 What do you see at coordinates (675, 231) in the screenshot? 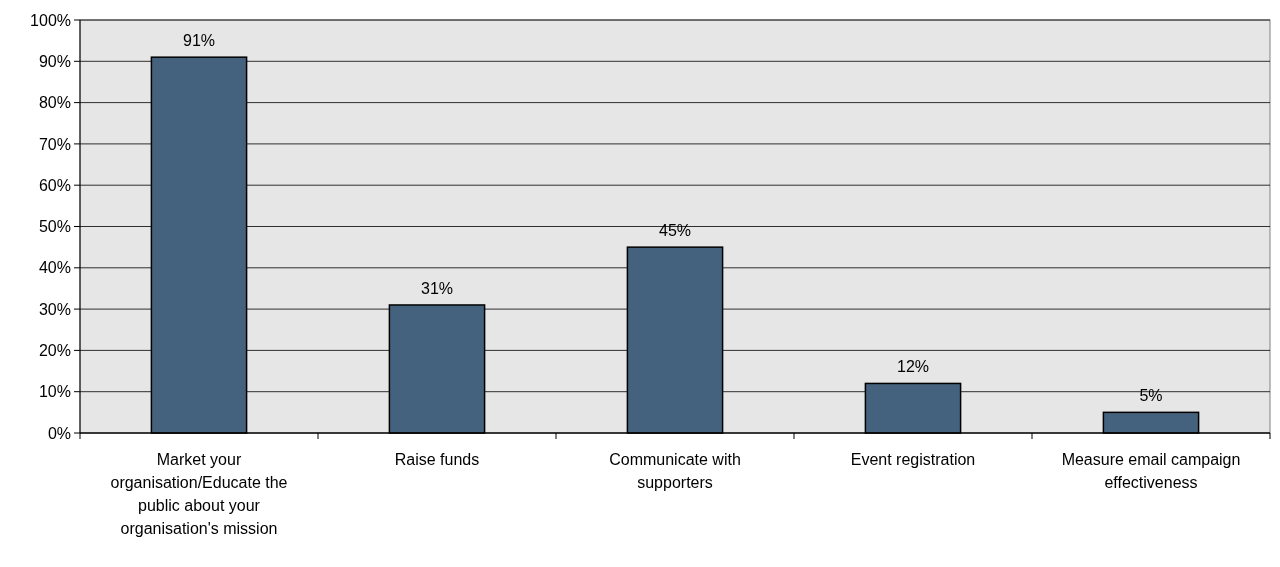
I see `data-label: 45%` at bounding box center [675, 231].